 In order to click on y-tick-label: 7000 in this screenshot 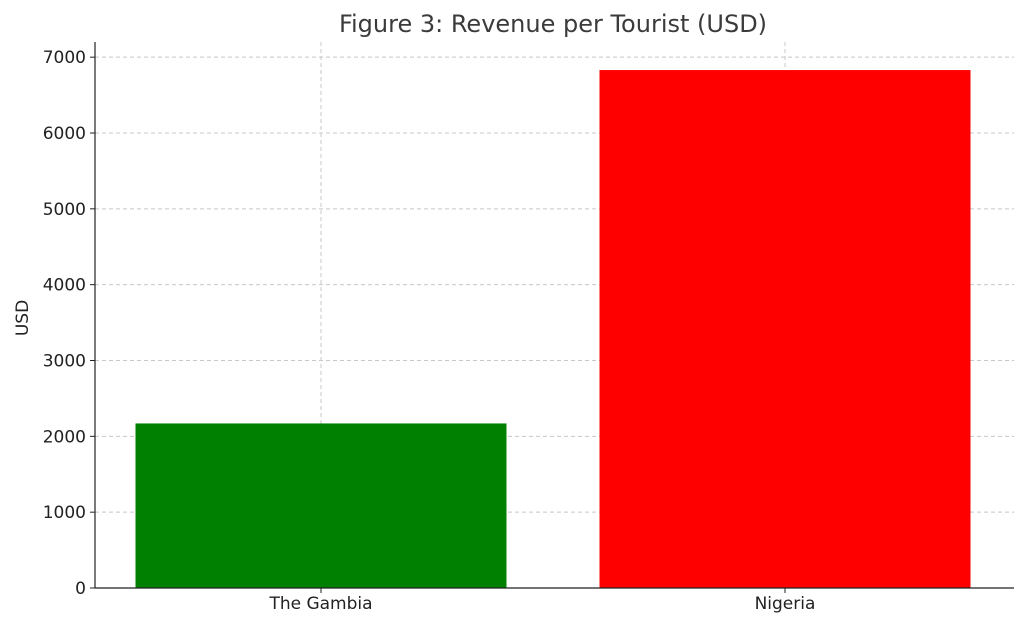, I will do `click(64, 58)`.